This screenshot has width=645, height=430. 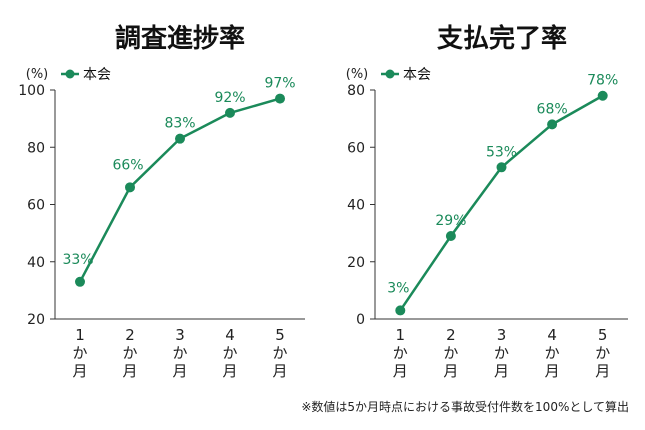 I want to click on chart1-legend-label: 本会, so click(x=97, y=75).